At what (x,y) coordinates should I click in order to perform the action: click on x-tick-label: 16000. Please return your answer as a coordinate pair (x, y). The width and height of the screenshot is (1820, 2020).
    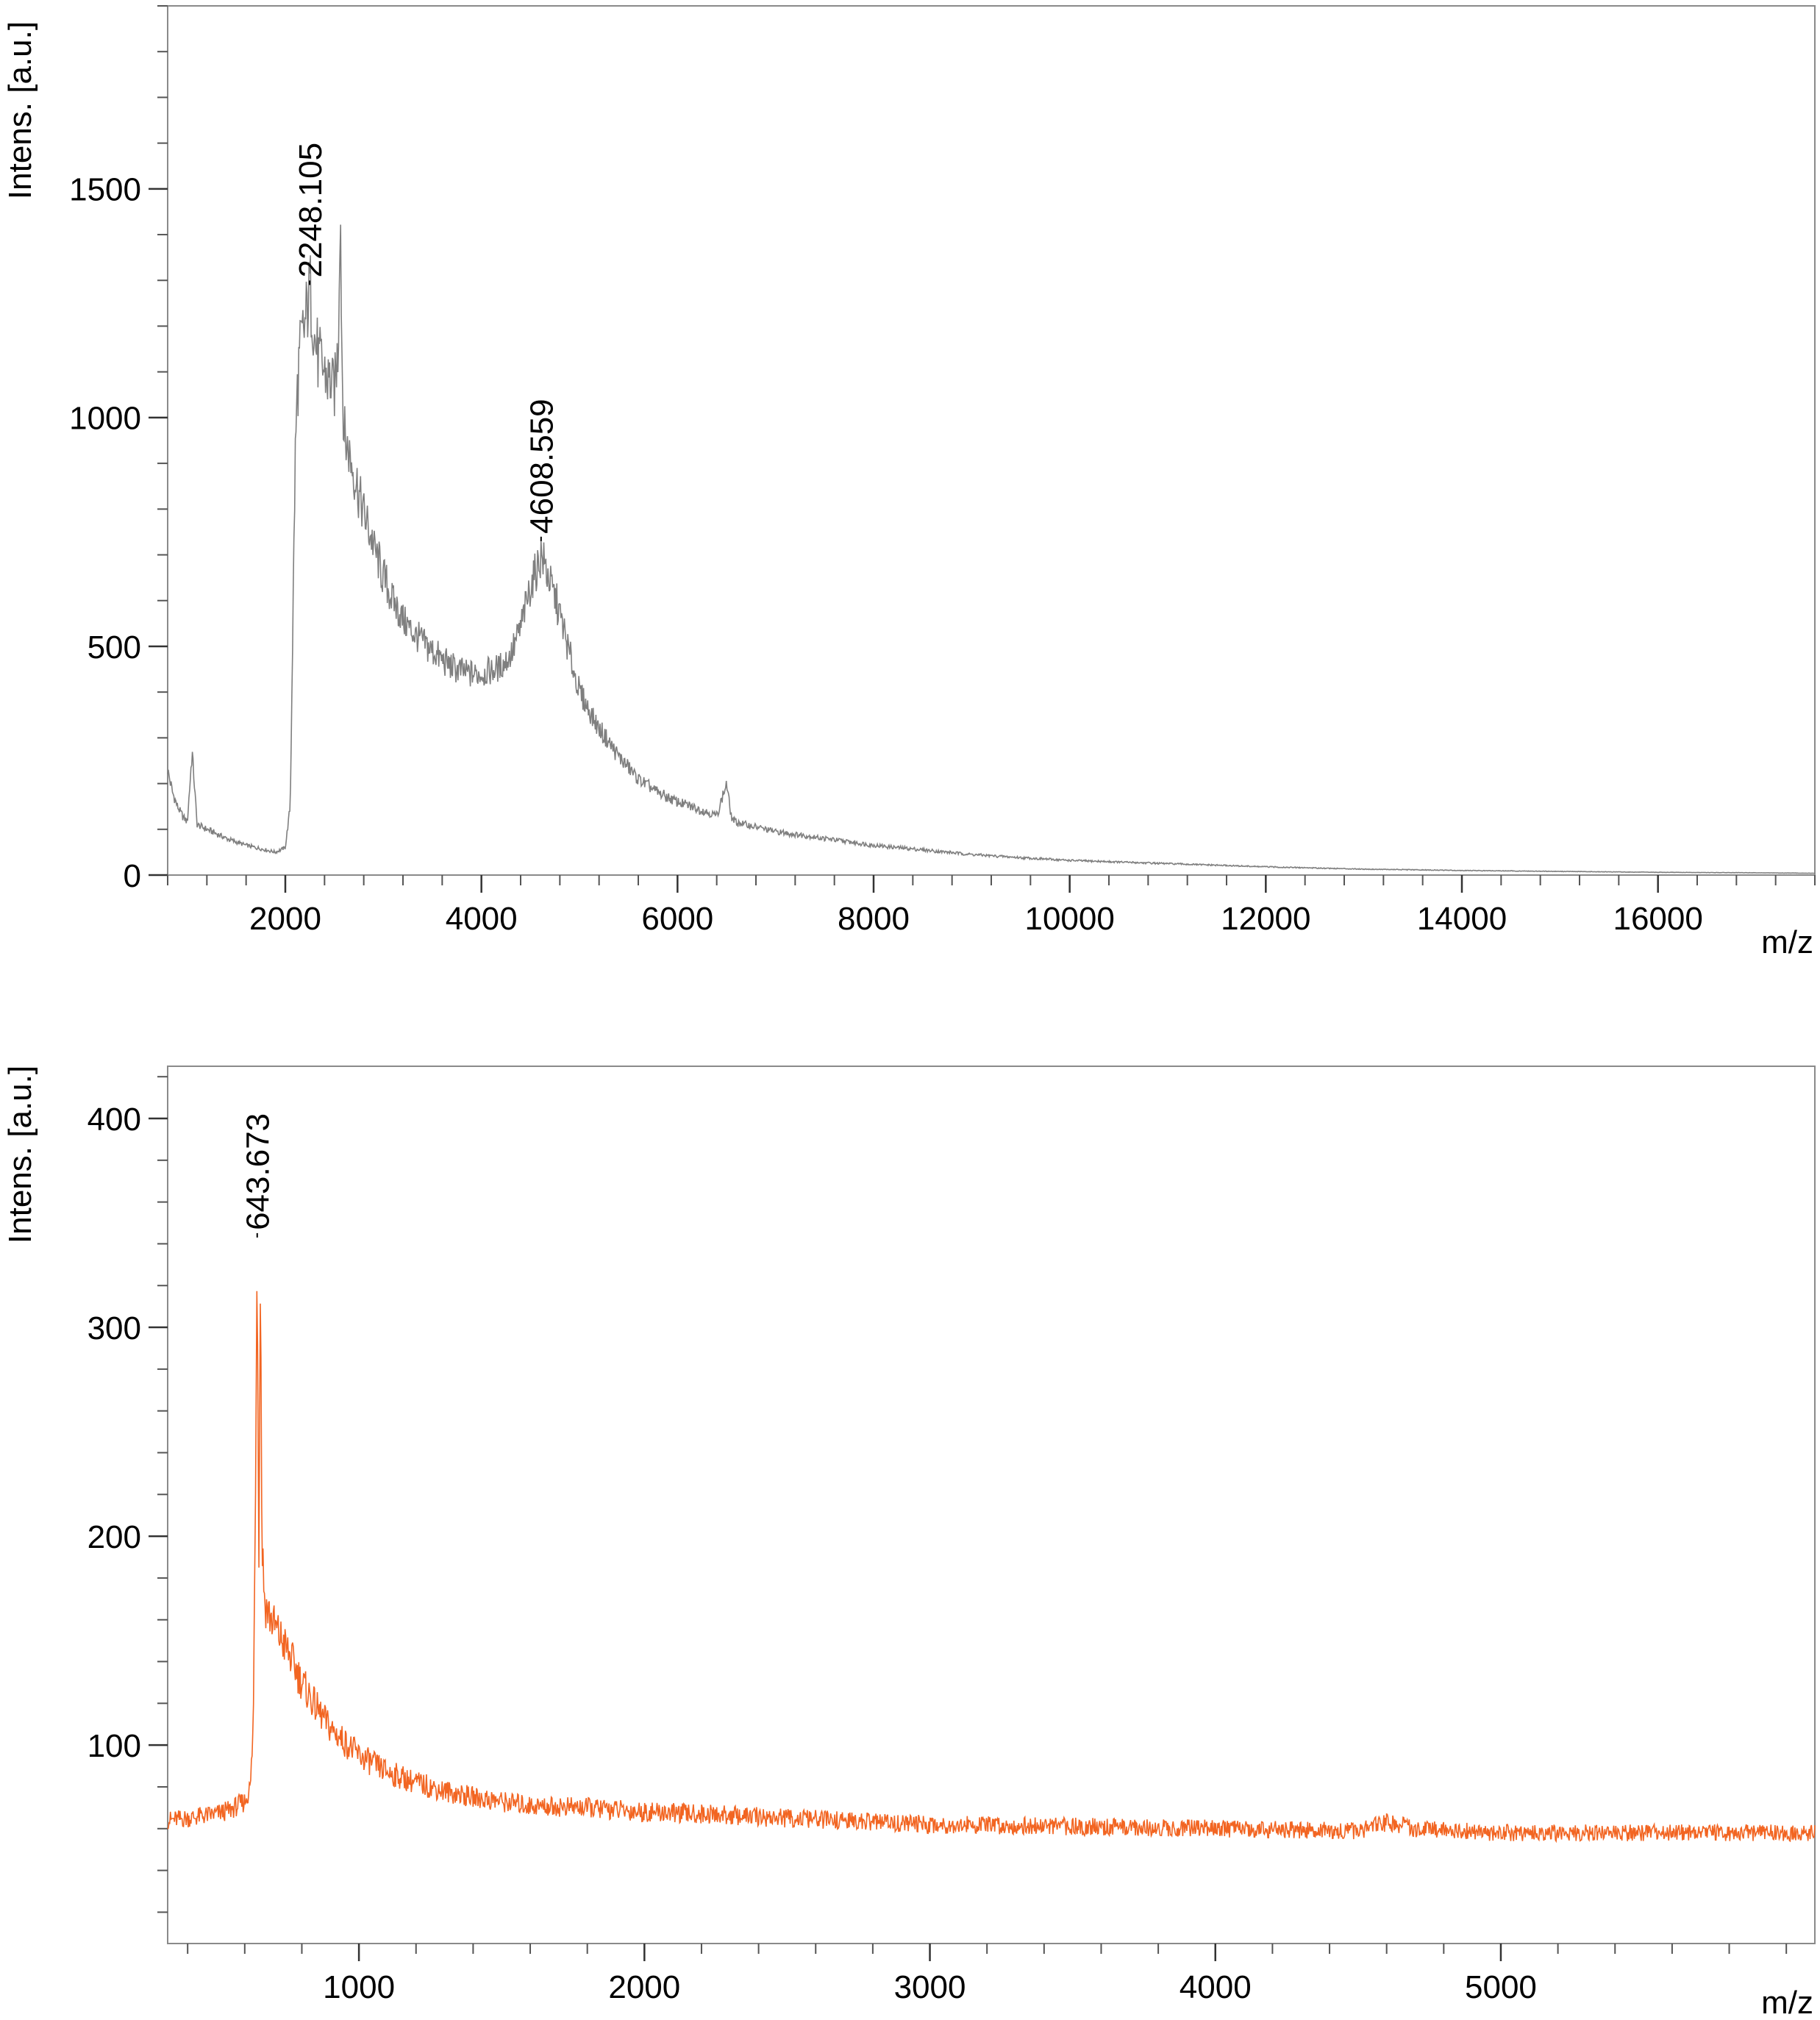
    Looking at the image, I should click on (1657, 919).